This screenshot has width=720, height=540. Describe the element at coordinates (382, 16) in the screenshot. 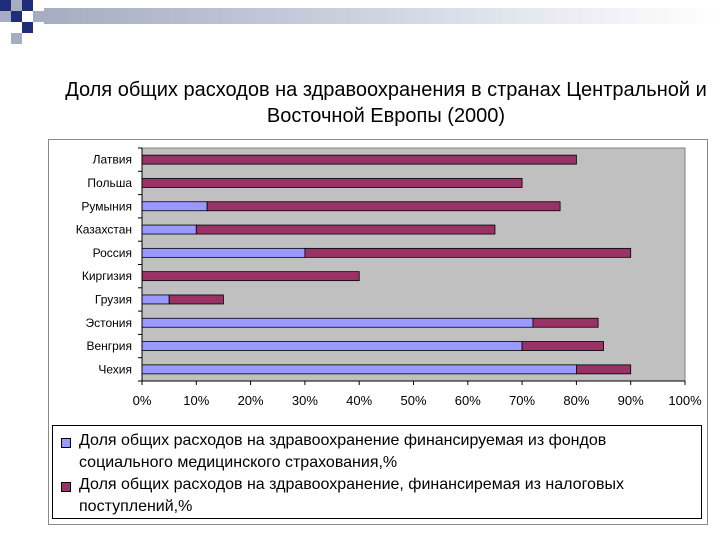

I see `decor-band` at that location.